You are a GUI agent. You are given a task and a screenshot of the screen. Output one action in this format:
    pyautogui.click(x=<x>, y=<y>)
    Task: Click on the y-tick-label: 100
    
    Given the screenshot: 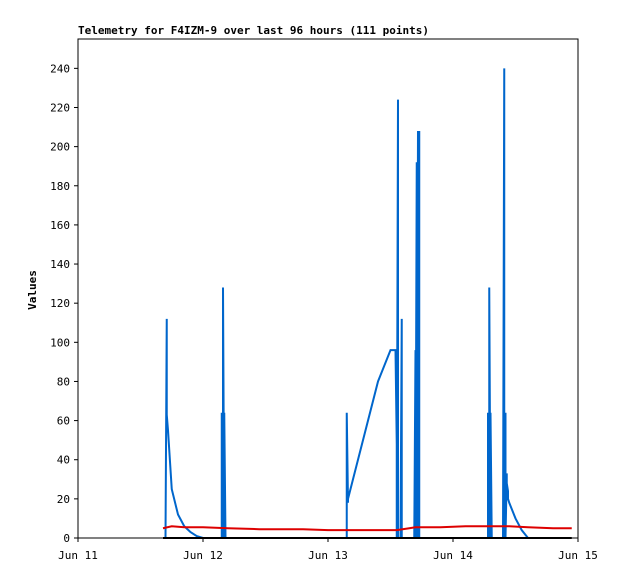 What is the action you would take?
    pyautogui.click(x=60, y=342)
    